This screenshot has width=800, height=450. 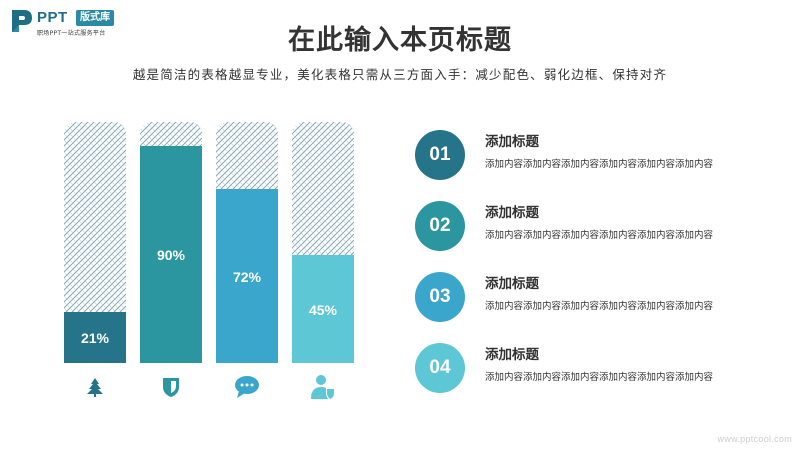 What do you see at coordinates (440, 368) in the screenshot?
I see `item-number-badge: 04` at bounding box center [440, 368].